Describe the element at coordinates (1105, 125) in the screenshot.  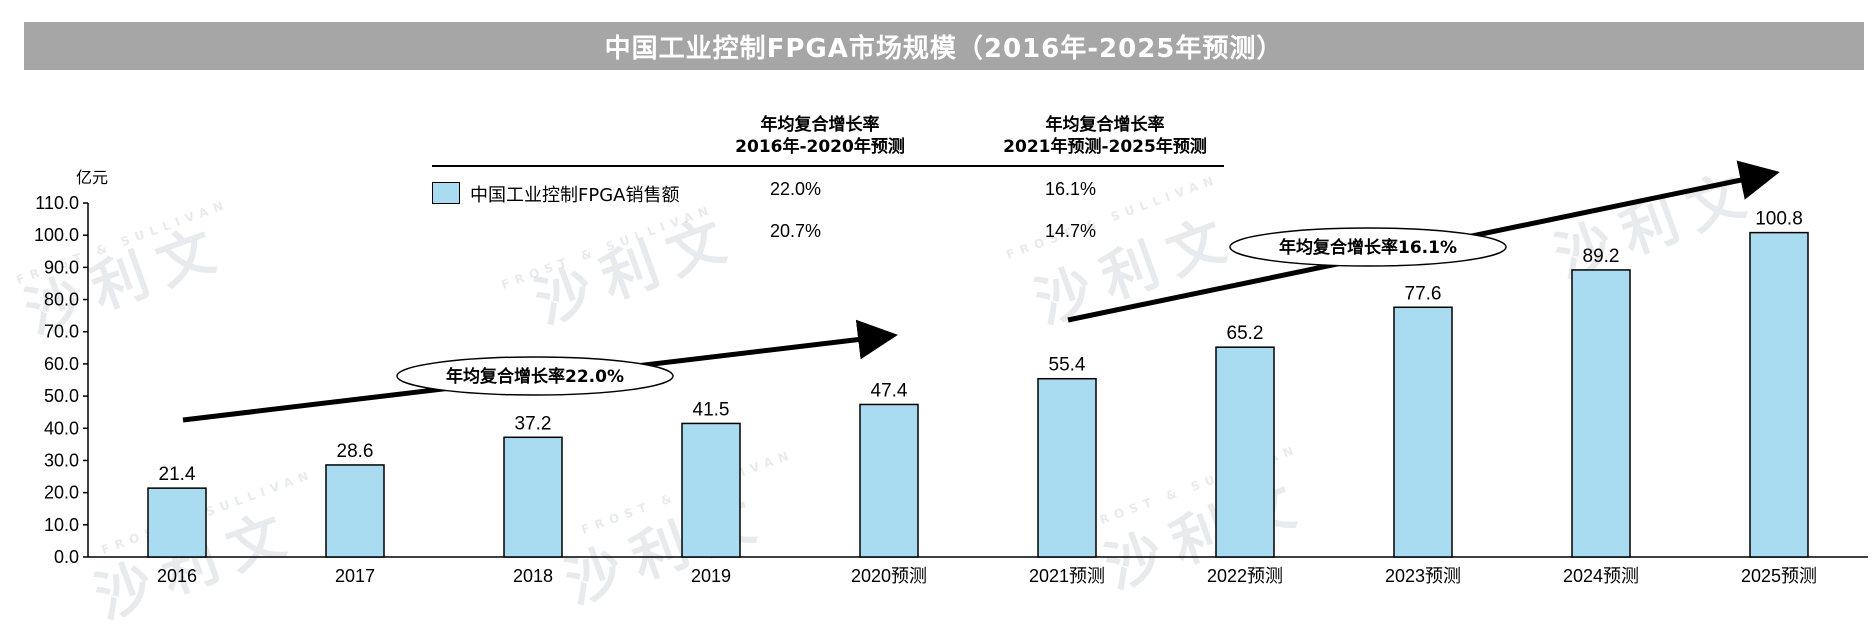
I see `cagr-header-2-line-1: 年均复合增长率` at that location.